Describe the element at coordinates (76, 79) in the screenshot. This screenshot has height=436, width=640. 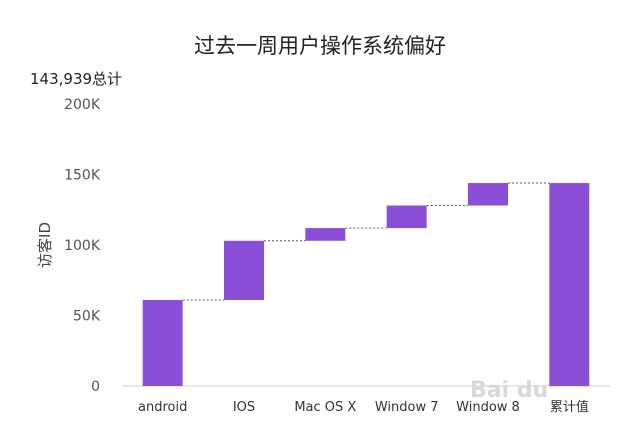
I see `chart-total-label: 143,939总计` at that location.